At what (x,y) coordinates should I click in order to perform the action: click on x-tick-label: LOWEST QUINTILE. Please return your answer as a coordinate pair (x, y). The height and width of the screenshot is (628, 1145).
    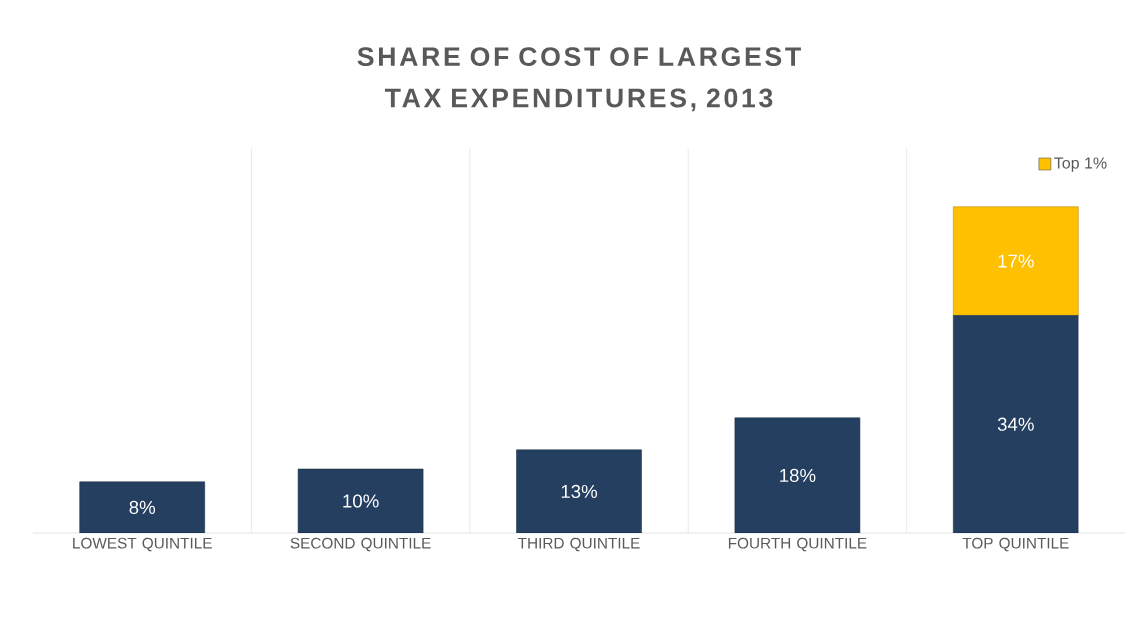
    Looking at the image, I should click on (142, 544).